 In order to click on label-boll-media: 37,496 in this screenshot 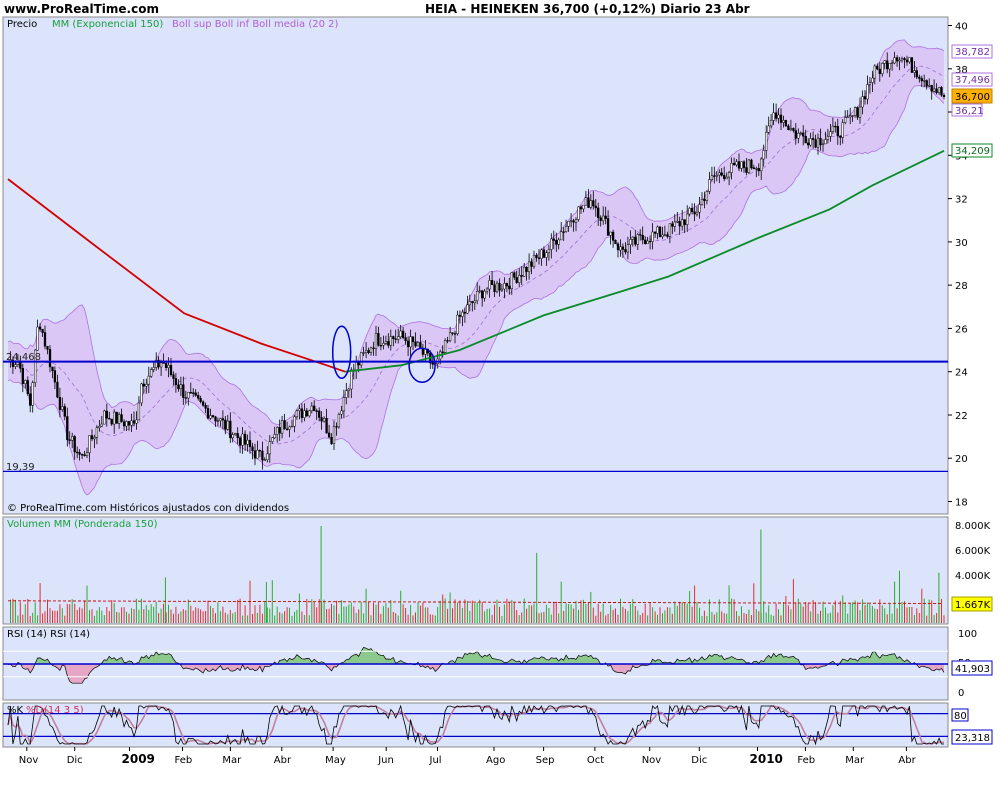, I will do `click(972, 79)`.